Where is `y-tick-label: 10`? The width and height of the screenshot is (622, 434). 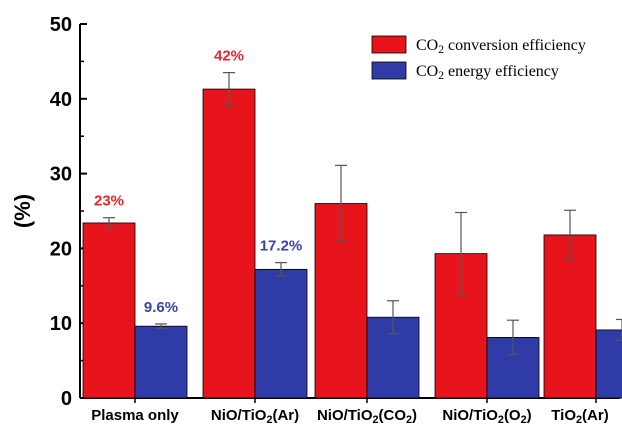
y-tick-label: 10 is located at coordinates (61, 324).